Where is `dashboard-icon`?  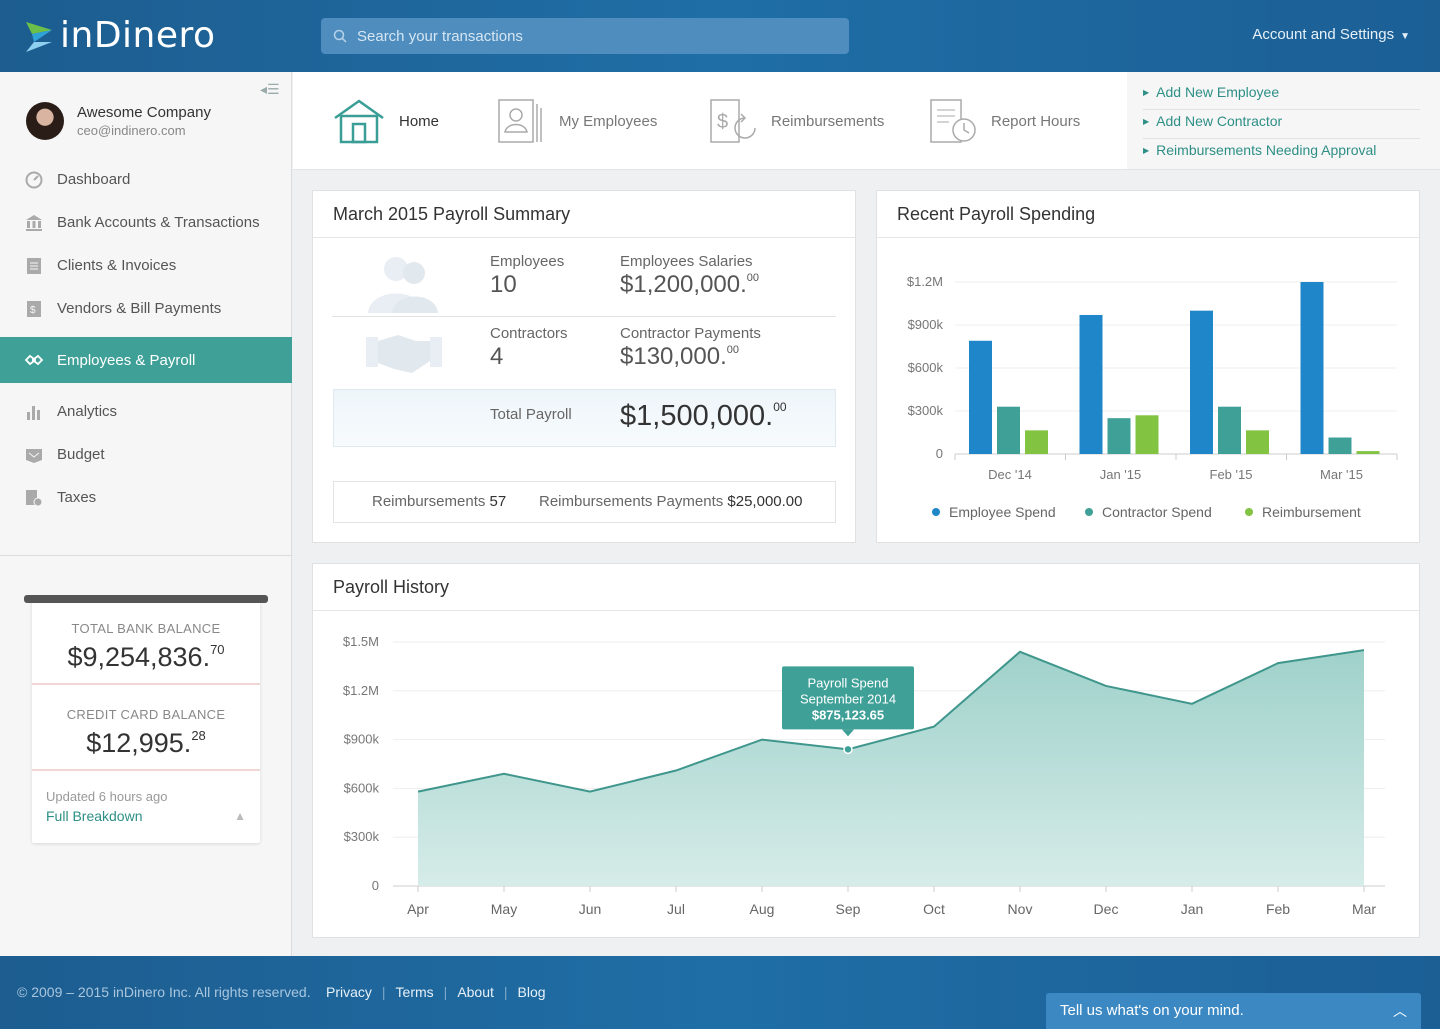 dashboard-icon is located at coordinates (34, 180).